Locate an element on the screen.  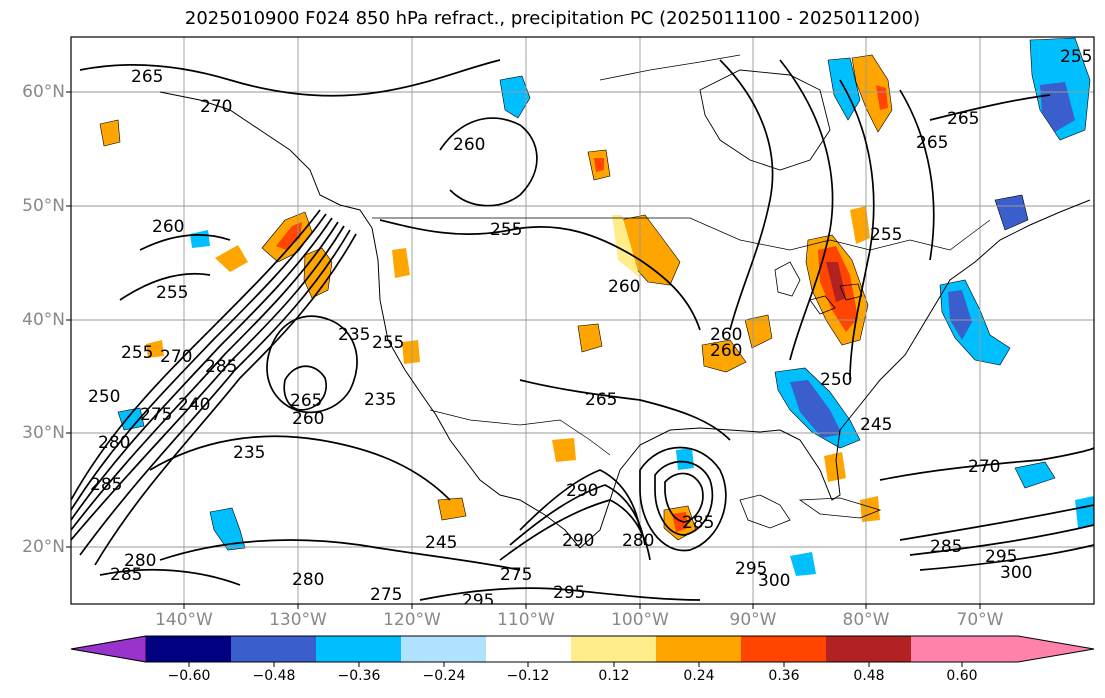
hudson-bay is located at coordinates (765, 120).